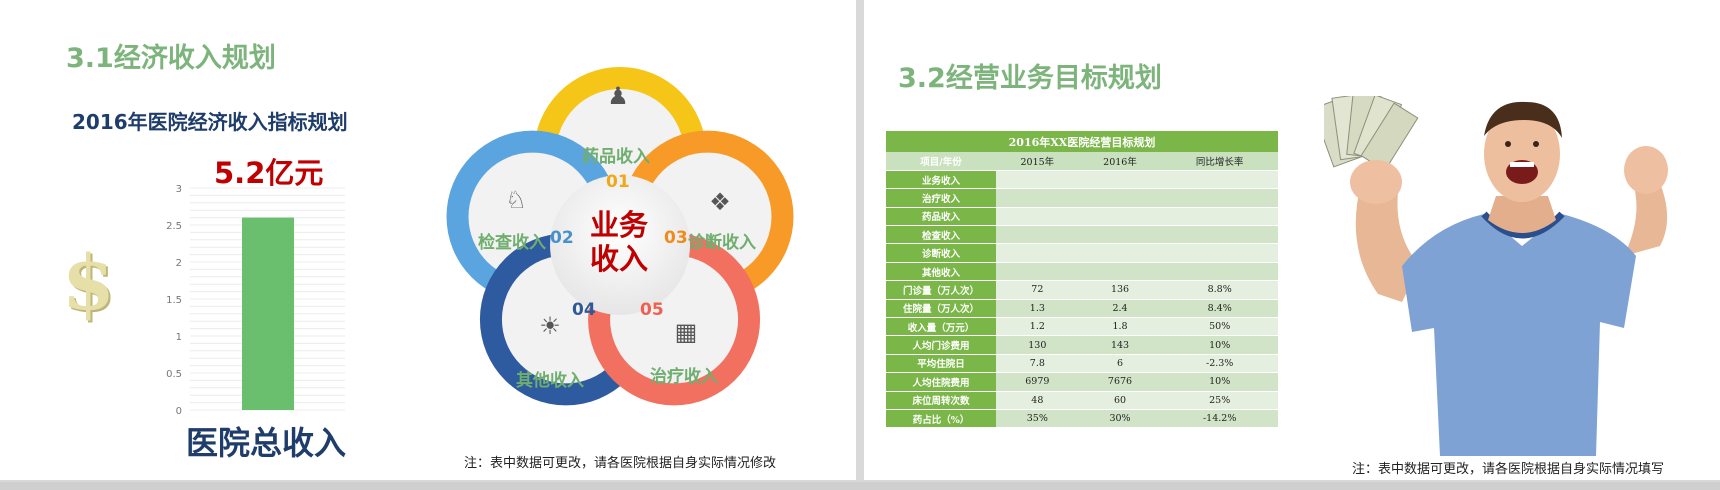 This screenshot has height=490, width=1720. What do you see at coordinates (1219, 364) in the screenshot?
I see `table-cell: -2.3%` at bounding box center [1219, 364].